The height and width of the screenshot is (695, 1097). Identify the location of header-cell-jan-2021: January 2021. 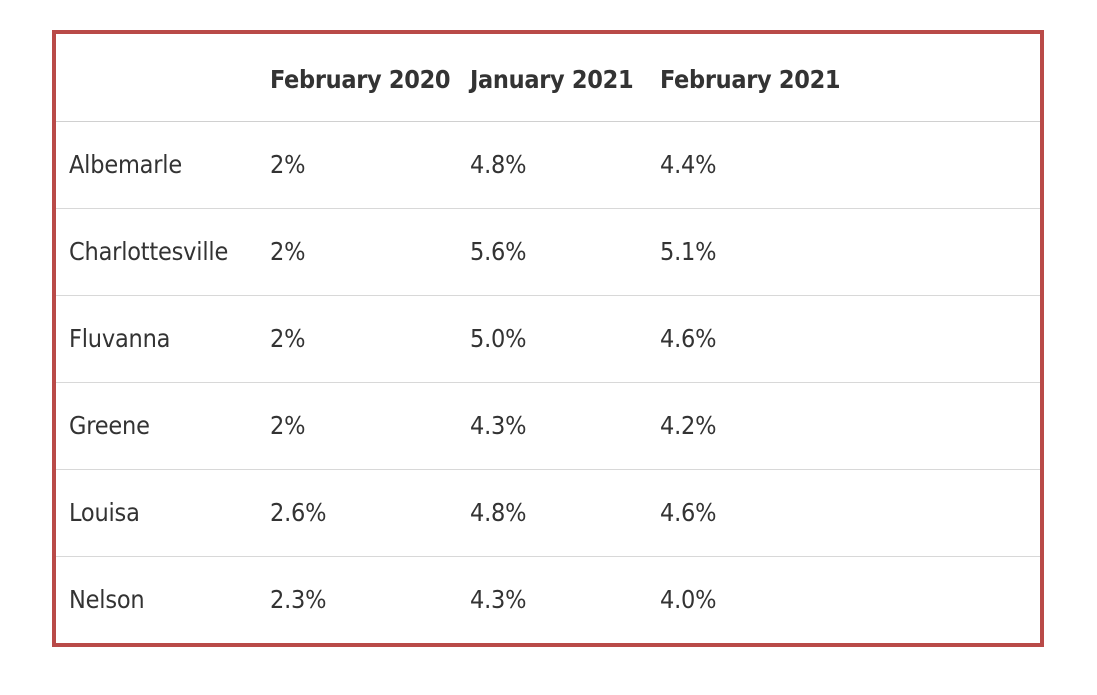
(552, 79).